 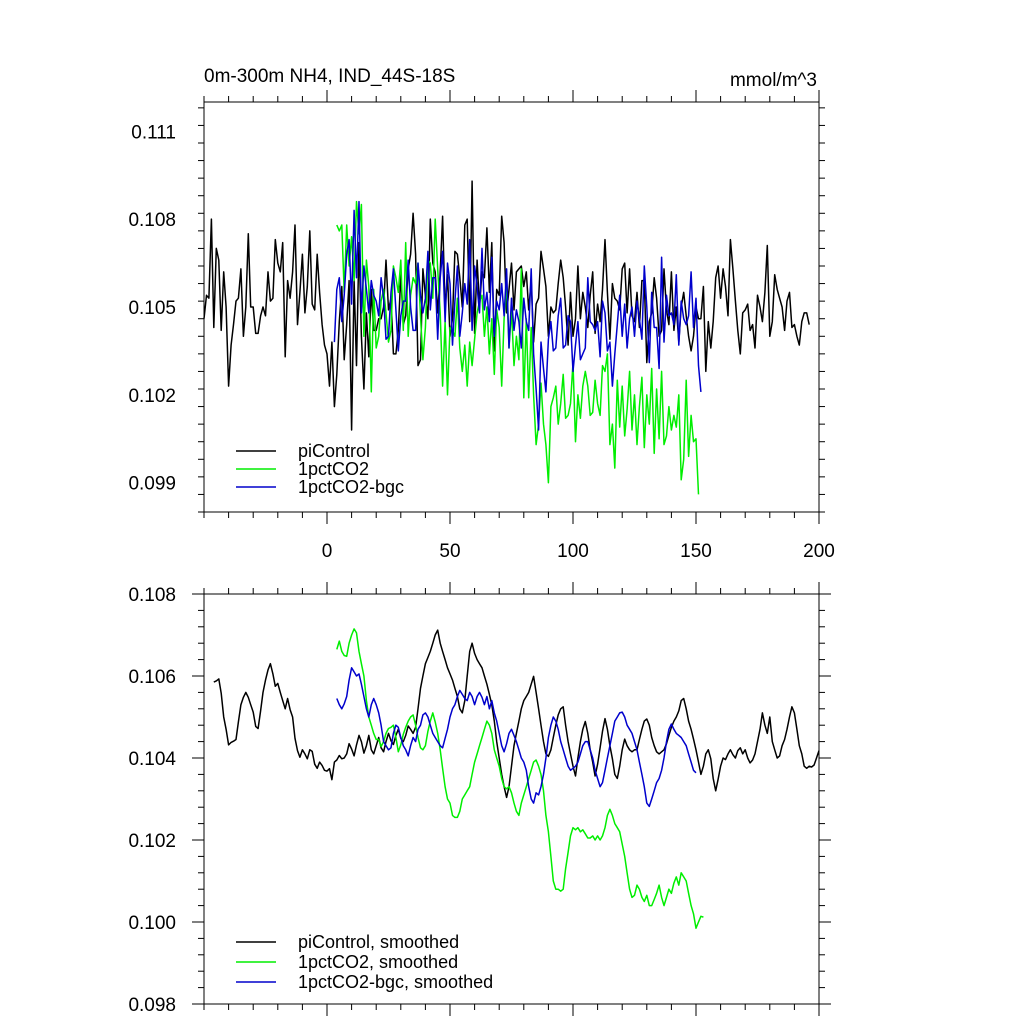 I want to click on y-tick-label: 0.099, so click(x=152, y=484).